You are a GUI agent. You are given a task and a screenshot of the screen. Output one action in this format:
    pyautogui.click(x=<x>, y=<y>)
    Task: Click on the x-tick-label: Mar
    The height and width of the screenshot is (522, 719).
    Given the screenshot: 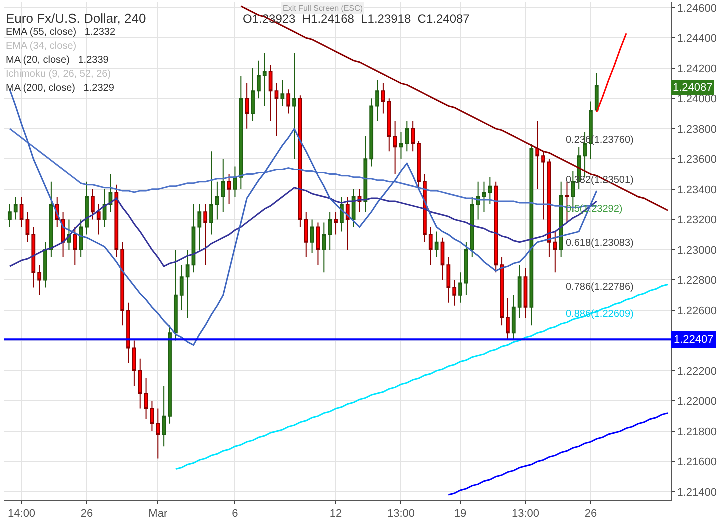 What is the action you would take?
    pyautogui.click(x=158, y=514)
    